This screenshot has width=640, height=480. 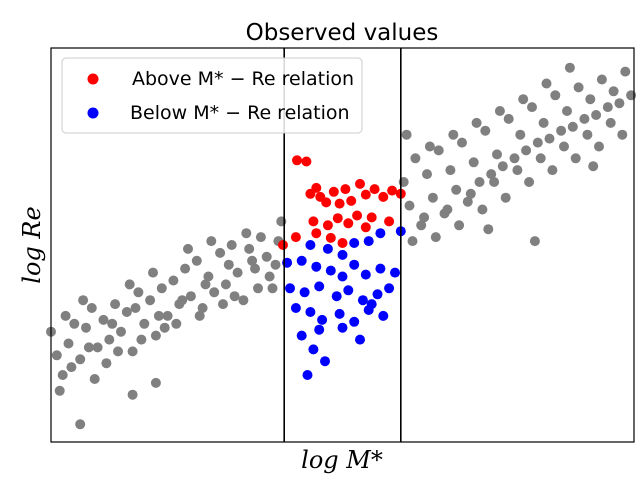 What do you see at coordinates (342, 33) in the screenshot?
I see `chart-title: Observed values` at bounding box center [342, 33].